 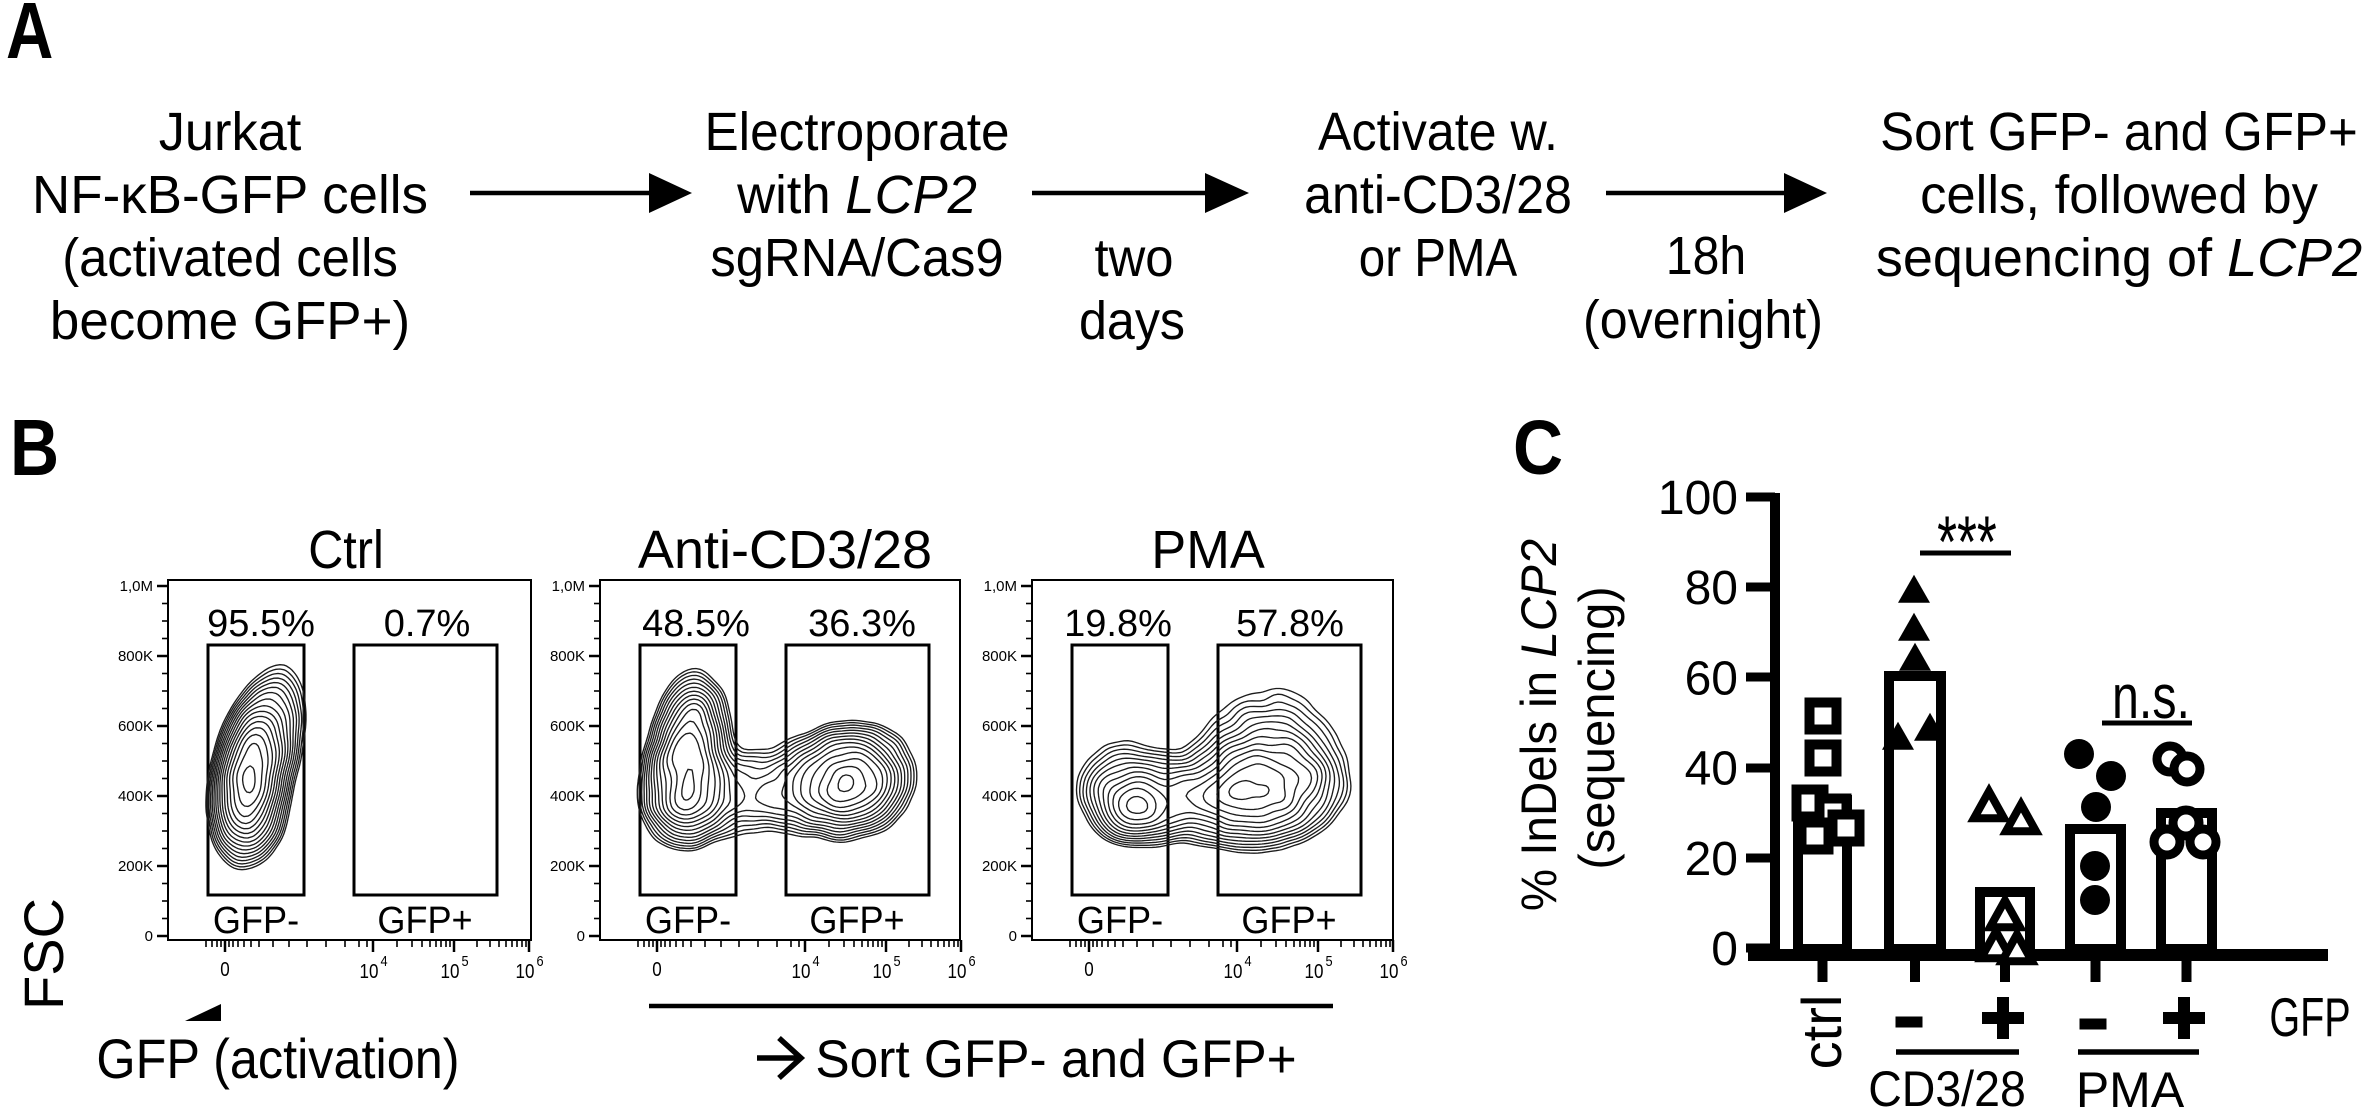 What do you see at coordinates (1711, 678) in the screenshot?
I see `svg-text: 60` at bounding box center [1711, 678].